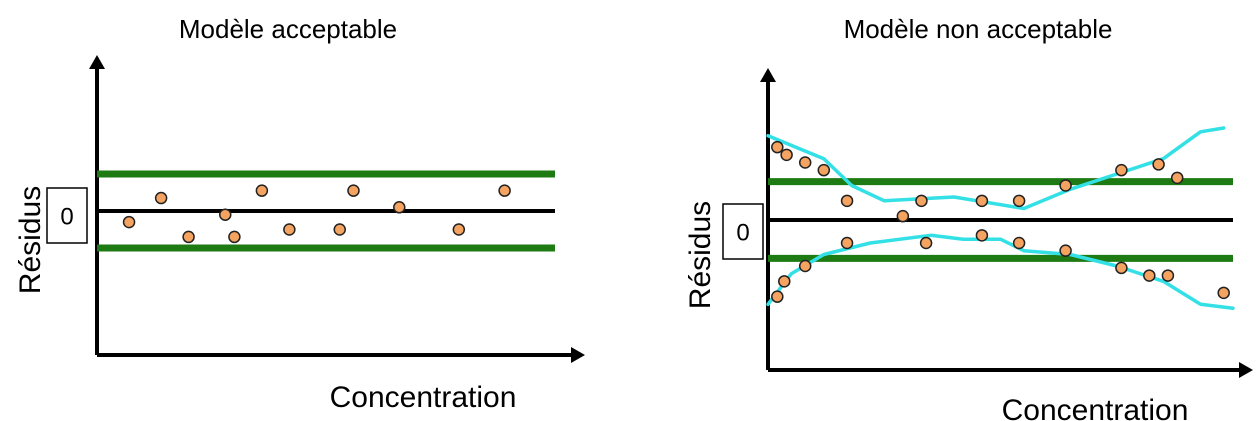  I want to click on chart-title: Modèle non acceptable, so click(978, 29).